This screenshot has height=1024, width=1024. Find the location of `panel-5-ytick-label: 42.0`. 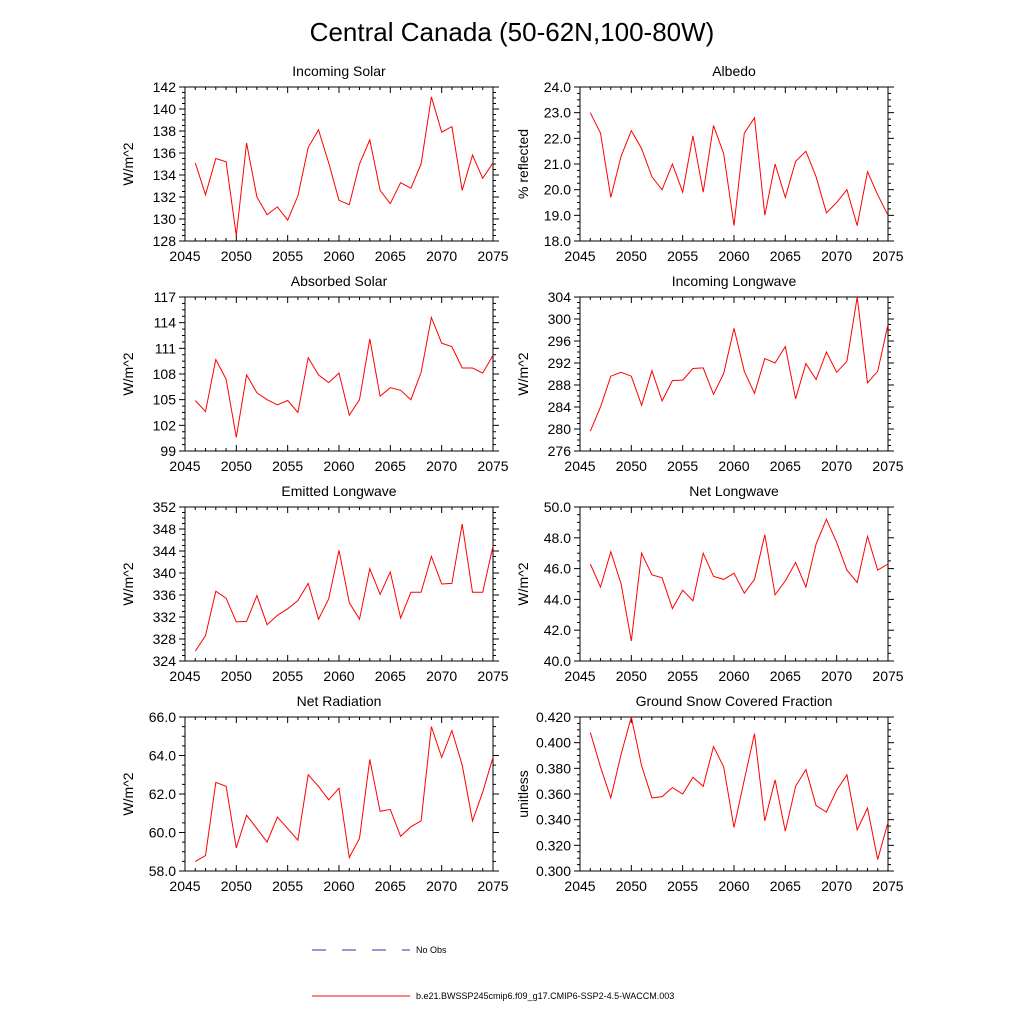

panel-5-ytick-label: 42.0 is located at coordinates (557, 630).